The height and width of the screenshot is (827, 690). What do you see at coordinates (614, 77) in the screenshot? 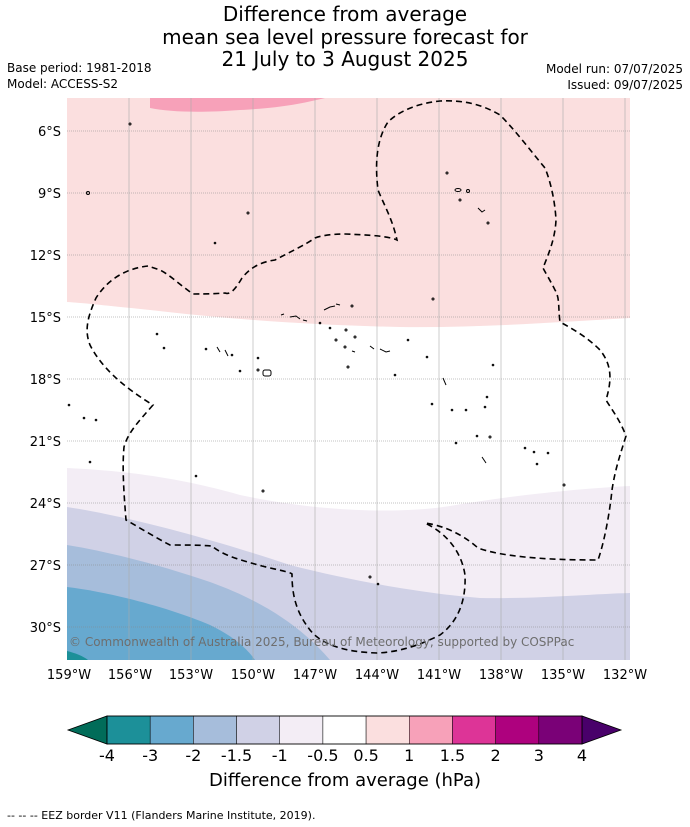
I see `meta-right: Model run: 07/07/2025 Issued: 09/07/2025` at bounding box center [614, 77].